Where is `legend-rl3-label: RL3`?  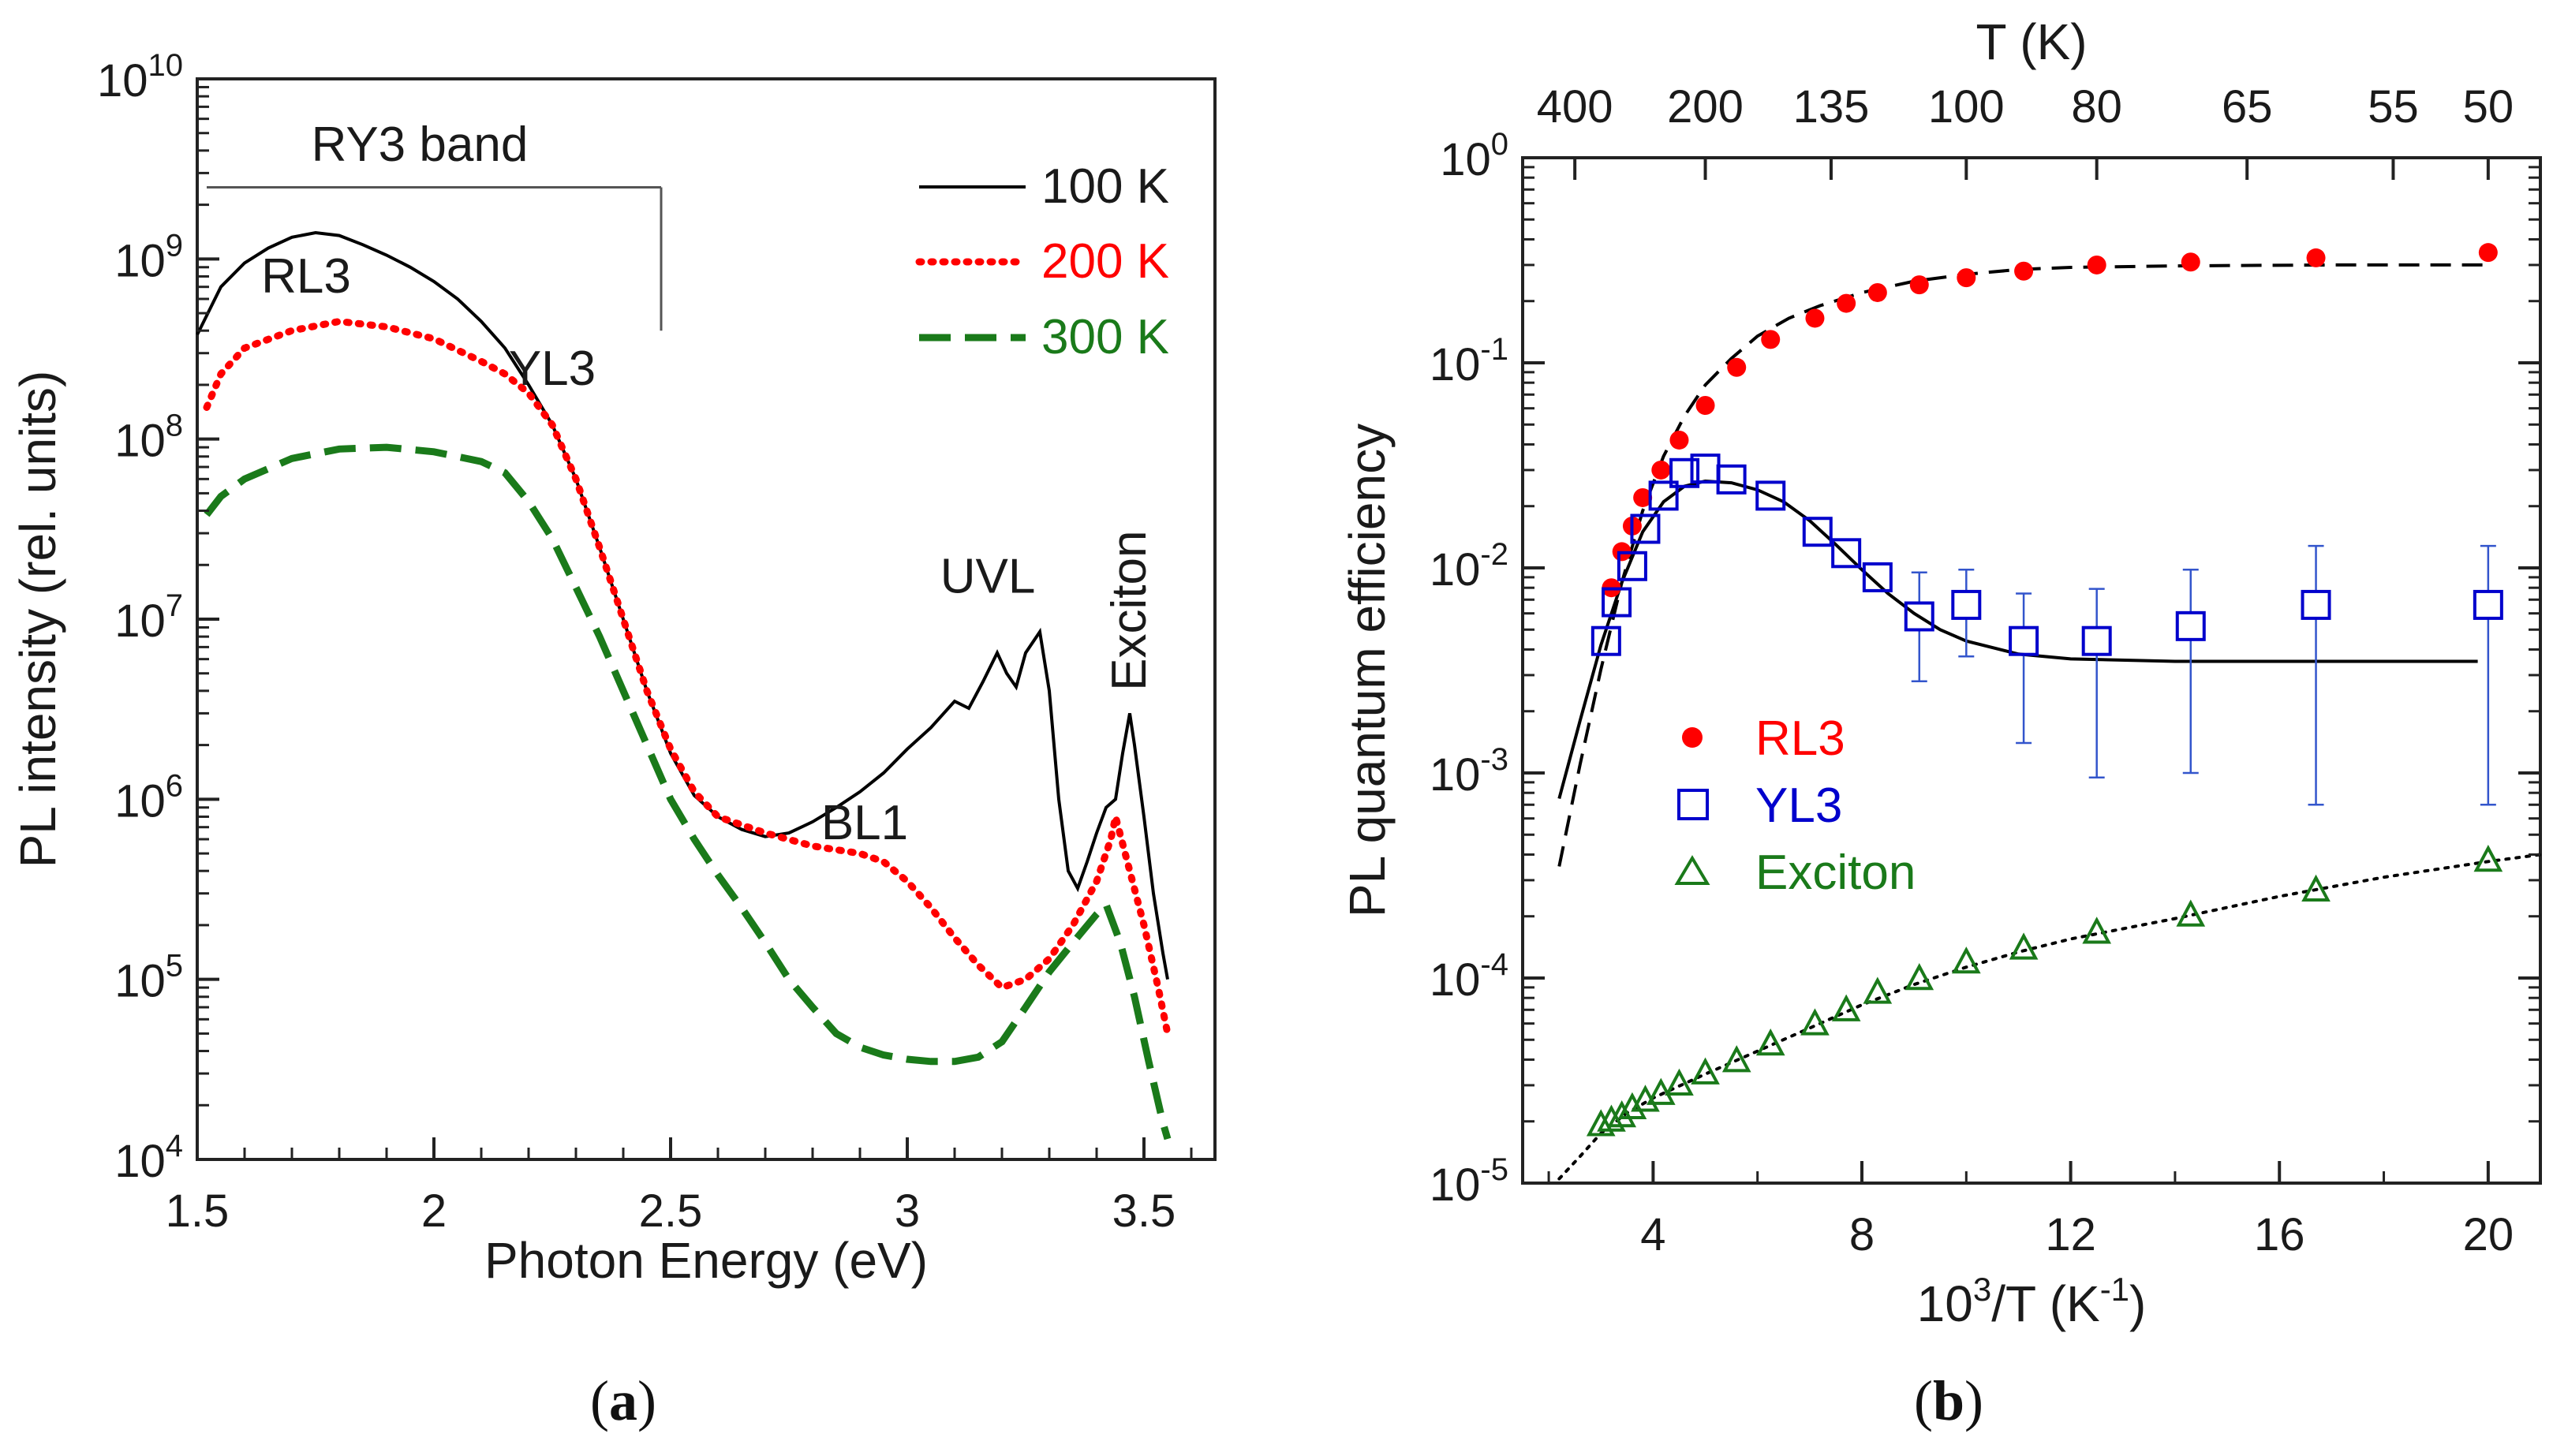
legend-rl3-label: RL3 is located at coordinates (1800, 738).